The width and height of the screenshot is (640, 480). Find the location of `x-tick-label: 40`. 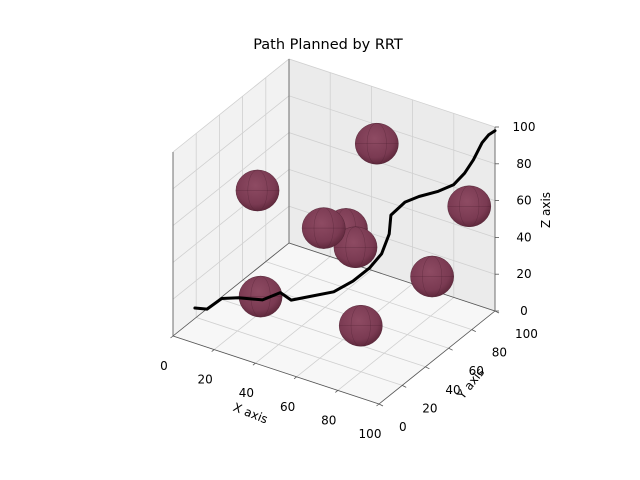

x-tick-label: 40 is located at coordinates (246, 393).